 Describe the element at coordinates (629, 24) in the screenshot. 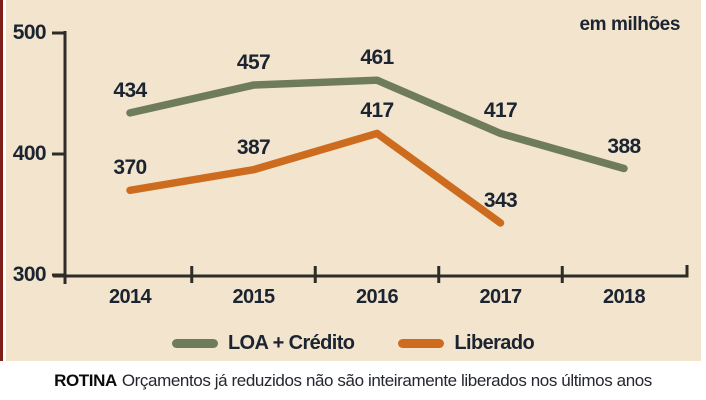

I see `unit-label: em milhões` at that location.